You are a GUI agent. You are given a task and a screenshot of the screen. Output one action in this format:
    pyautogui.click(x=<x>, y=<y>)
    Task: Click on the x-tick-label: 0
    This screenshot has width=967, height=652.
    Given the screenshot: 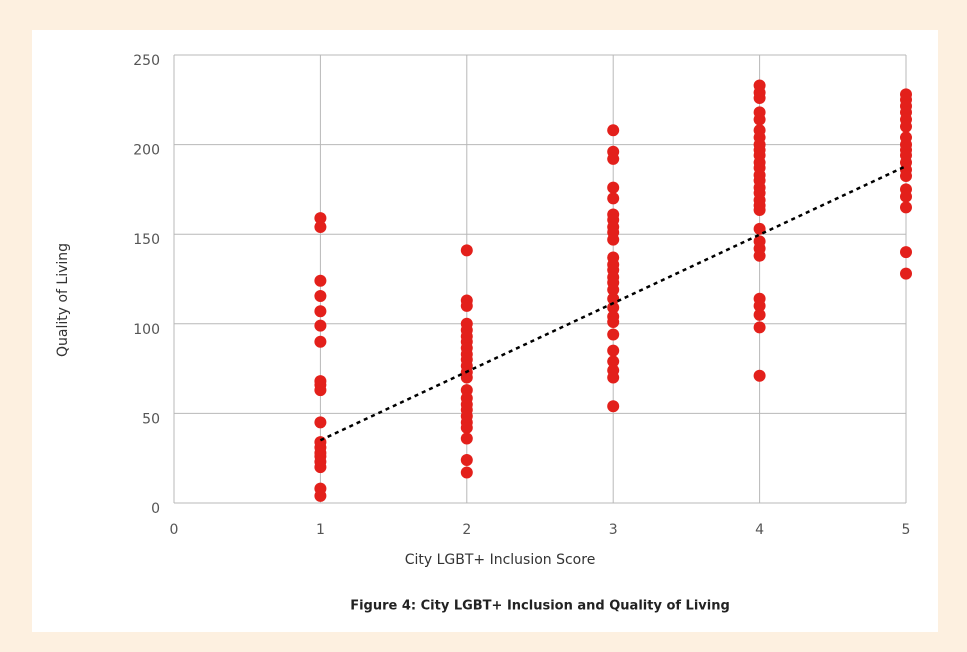 What is the action you would take?
    pyautogui.click(x=174, y=530)
    